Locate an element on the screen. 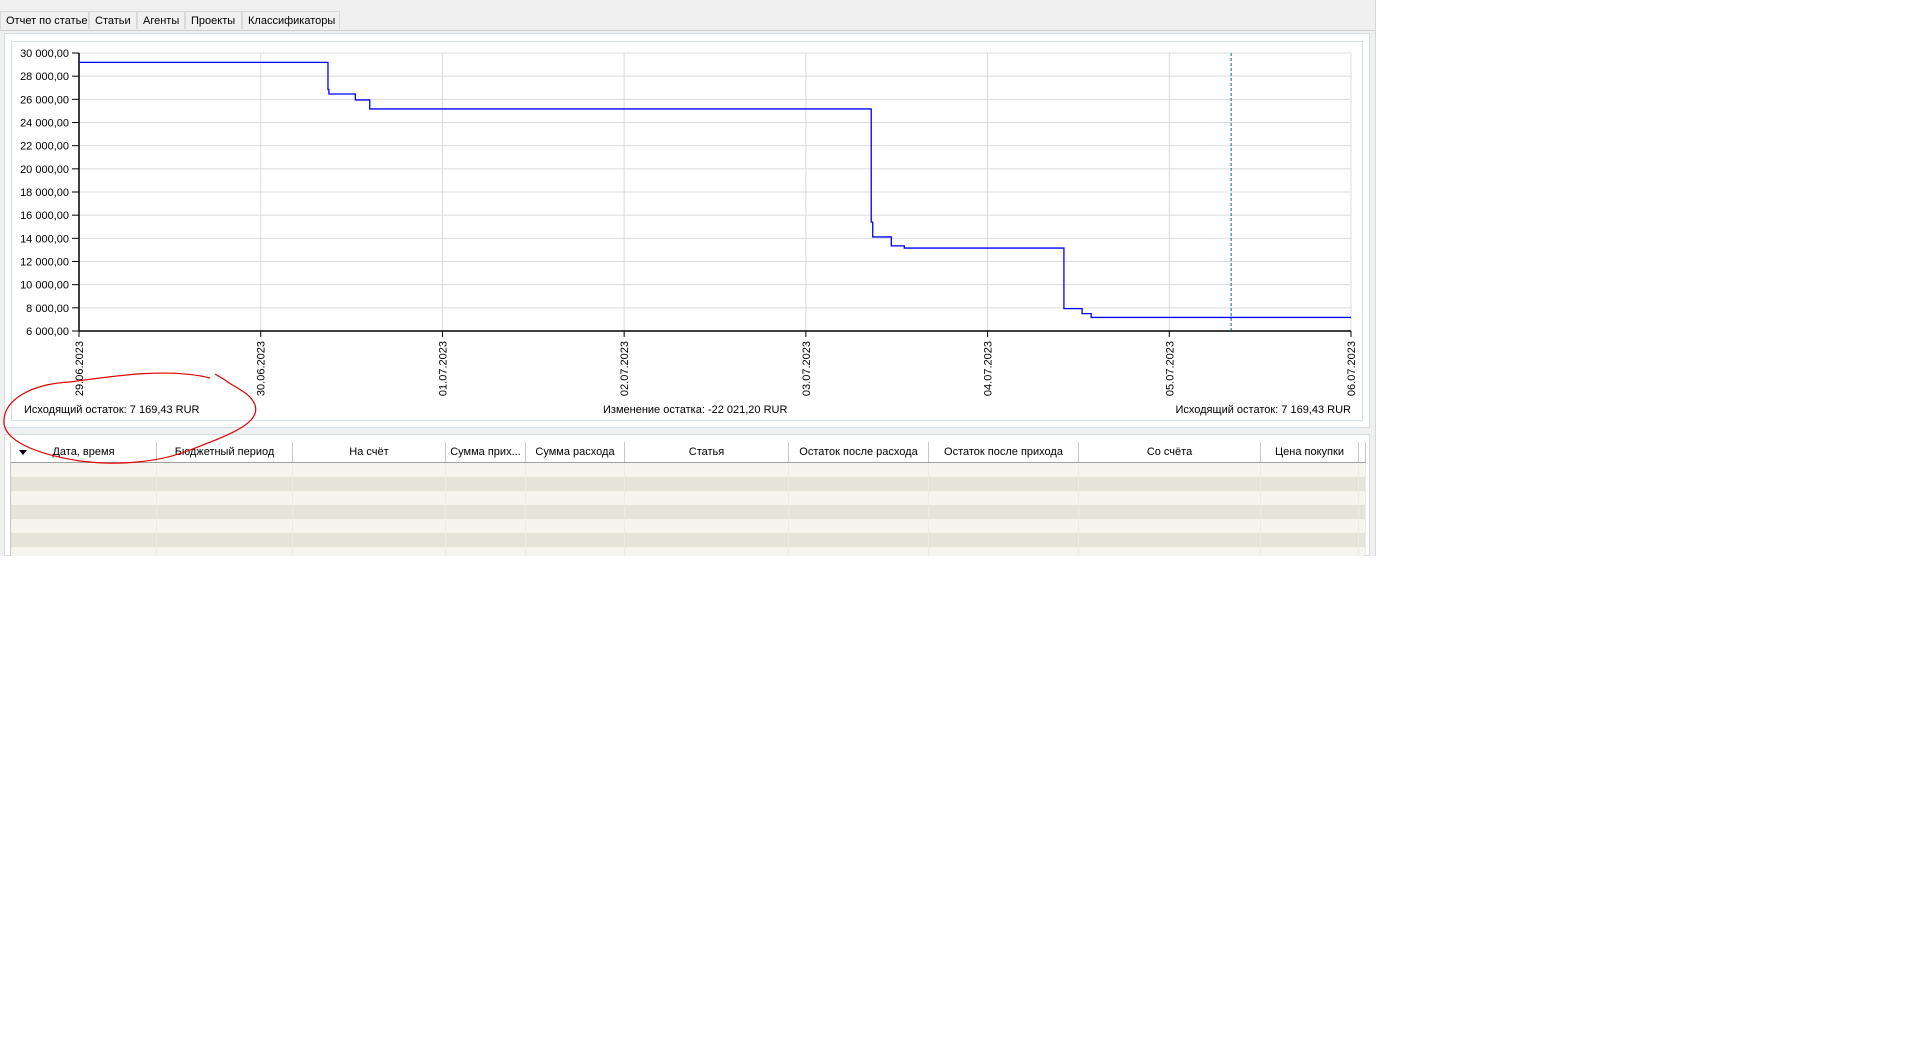 The height and width of the screenshot is (1042, 1920). x-tick-label: 04.07.2023 is located at coordinates (989, 368).